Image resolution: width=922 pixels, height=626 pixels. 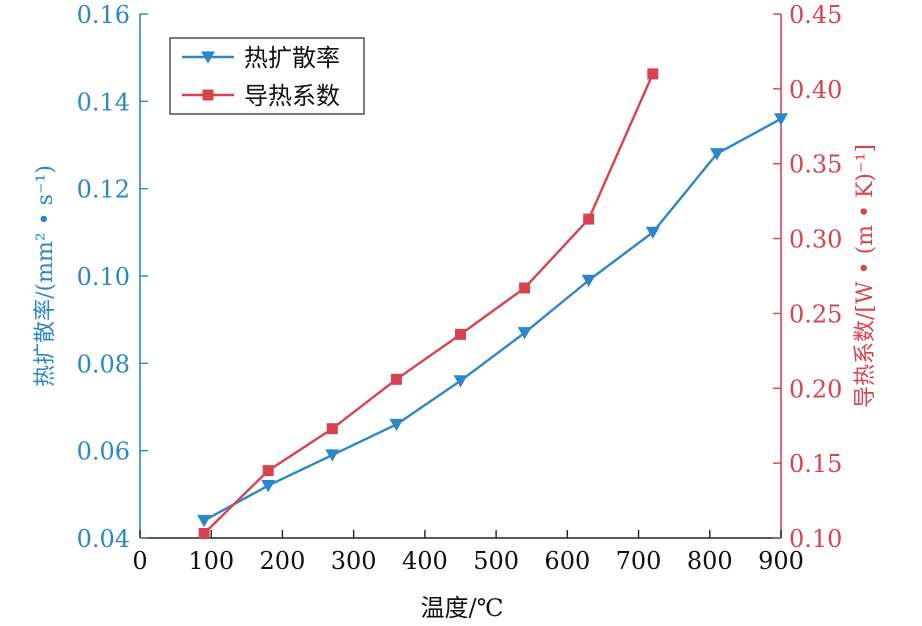 What do you see at coordinates (139, 561) in the screenshot?
I see `x-tick-label: 0` at bounding box center [139, 561].